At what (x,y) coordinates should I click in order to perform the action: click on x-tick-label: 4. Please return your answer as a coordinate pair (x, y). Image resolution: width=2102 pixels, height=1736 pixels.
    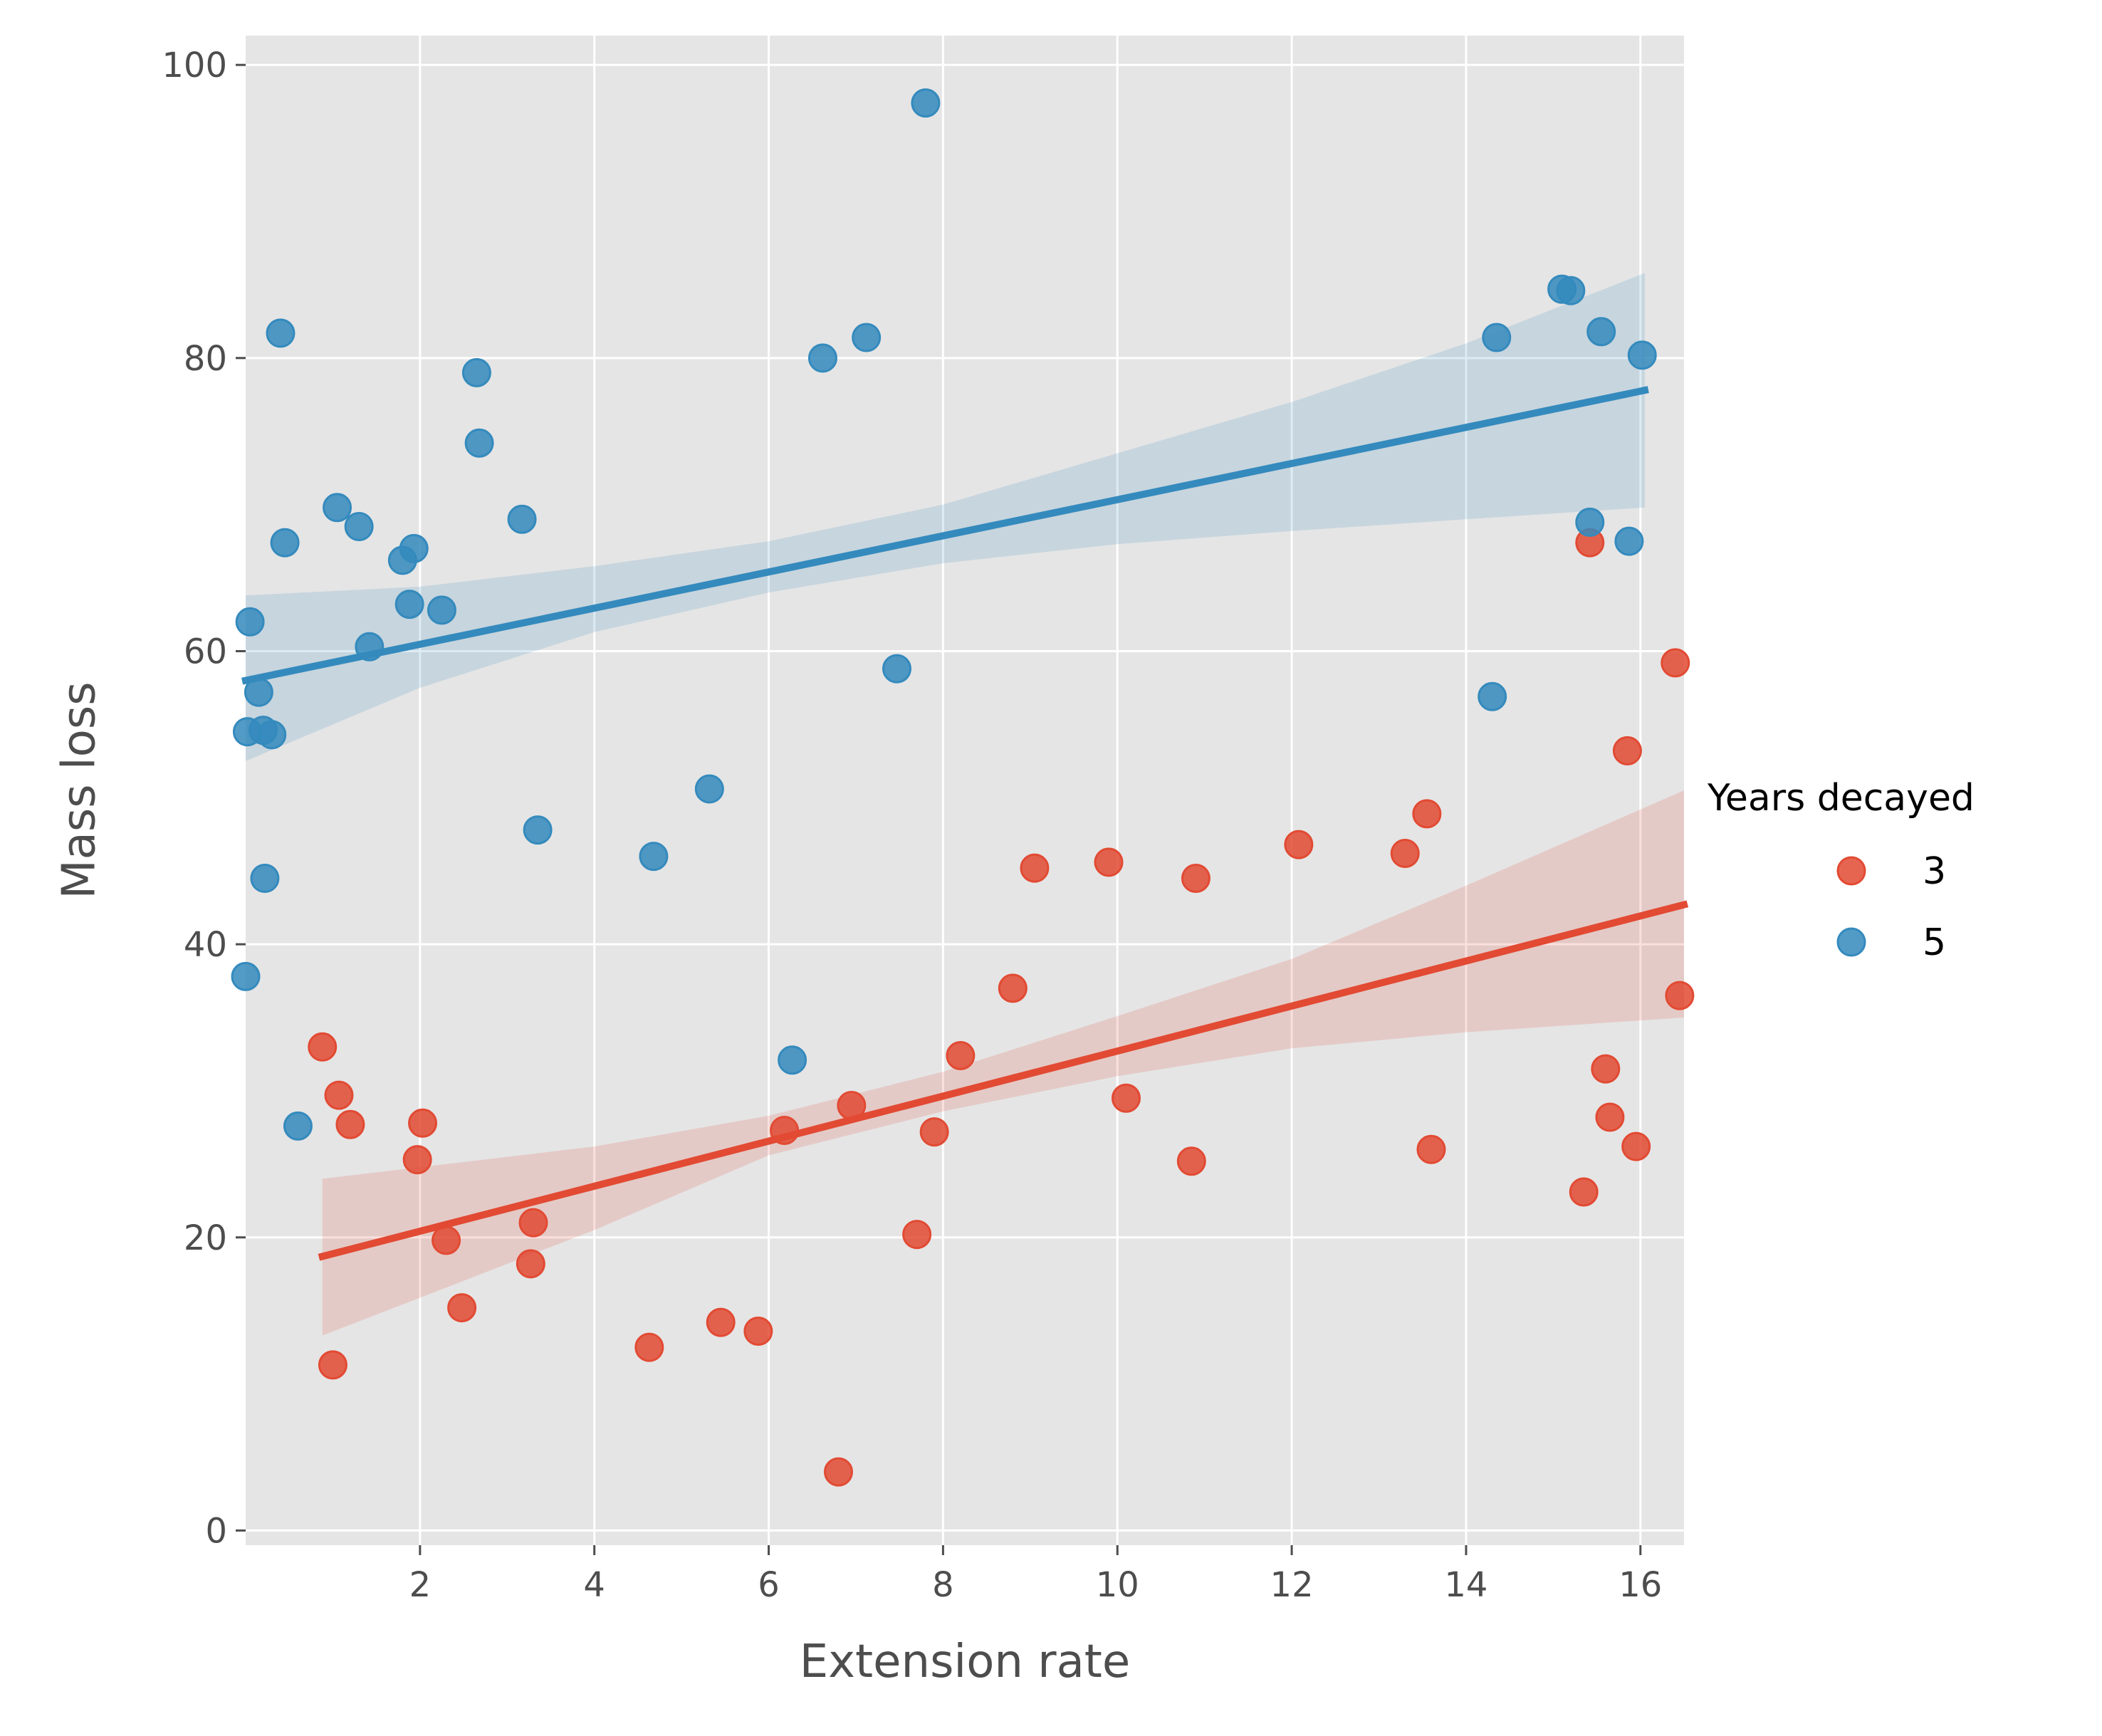
    Looking at the image, I should click on (594, 1585).